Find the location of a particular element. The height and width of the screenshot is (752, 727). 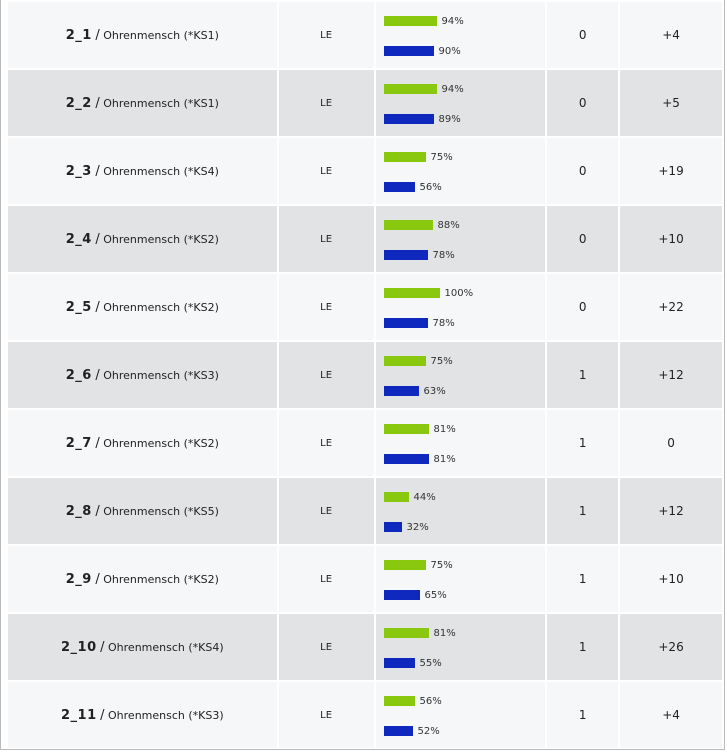

blue-bar-line: 63% is located at coordinates (414, 391).